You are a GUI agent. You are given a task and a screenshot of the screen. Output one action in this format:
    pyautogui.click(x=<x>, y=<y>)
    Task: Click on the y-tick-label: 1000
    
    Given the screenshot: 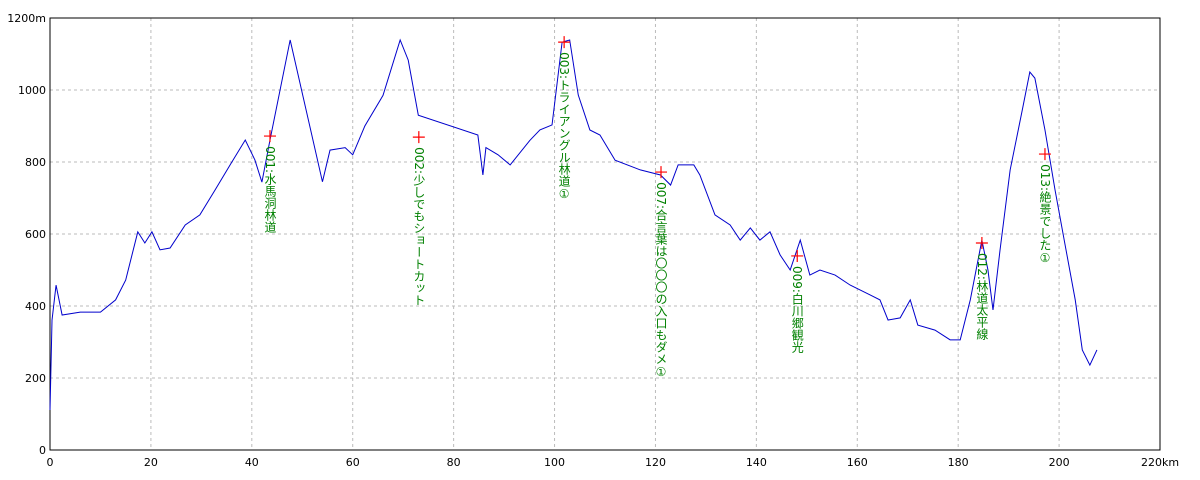 What is the action you would take?
    pyautogui.click(x=32, y=90)
    